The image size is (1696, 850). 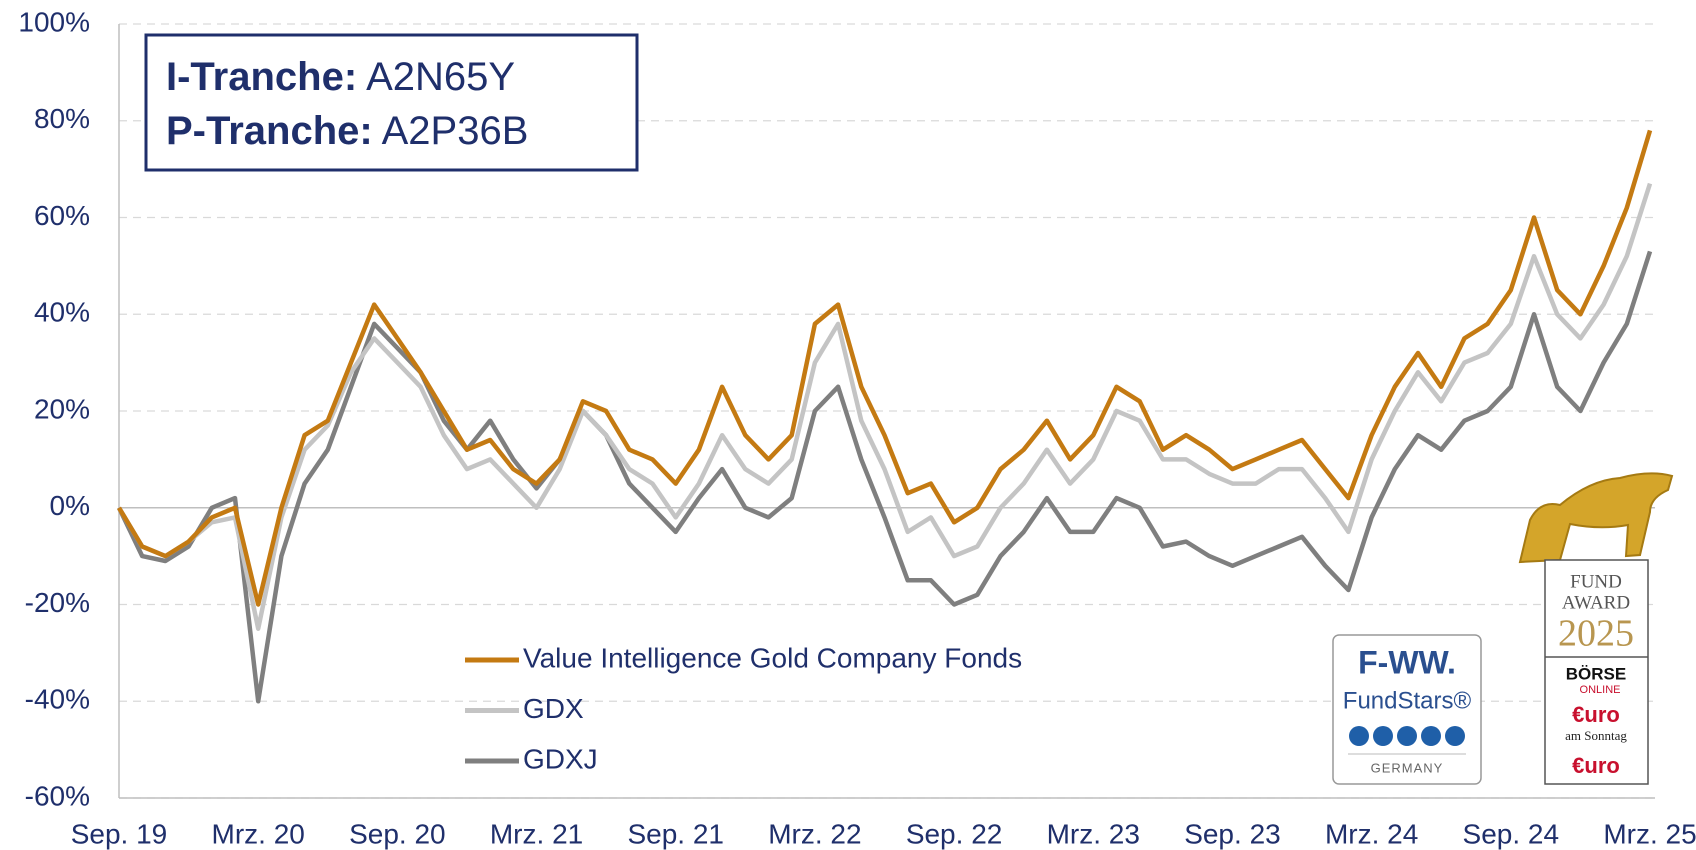 I want to click on x-tick-label: Sep. 21, so click(x=675, y=833).